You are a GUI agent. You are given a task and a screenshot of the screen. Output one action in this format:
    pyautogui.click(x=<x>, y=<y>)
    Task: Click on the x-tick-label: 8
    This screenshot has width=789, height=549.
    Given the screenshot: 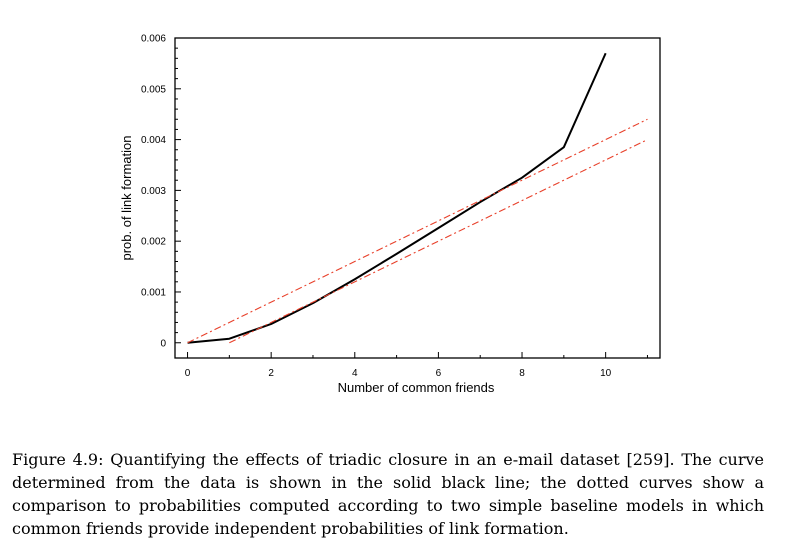 What is the action you would take?
    pyautogui.click(x=522, y=373)
    